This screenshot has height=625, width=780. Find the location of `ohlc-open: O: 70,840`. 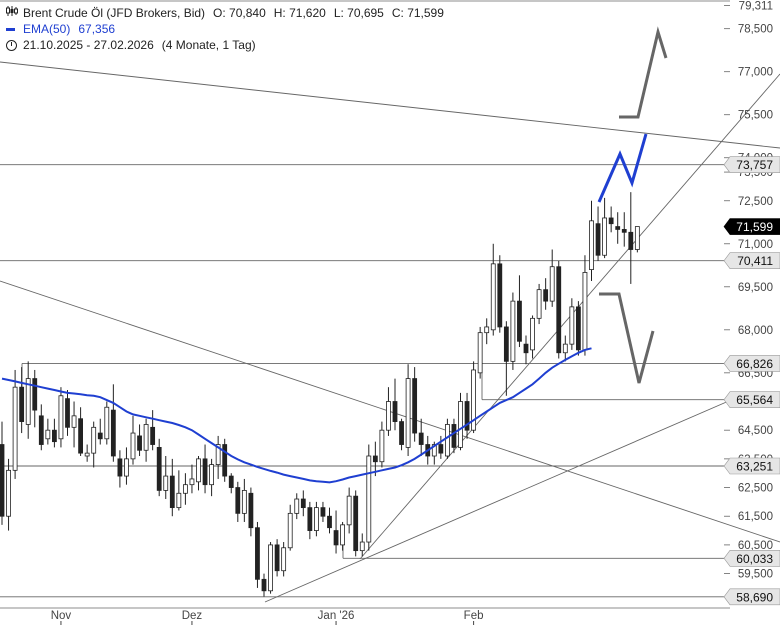

ohlc-open: O: 70,840 is located at coordinates (239, 13).